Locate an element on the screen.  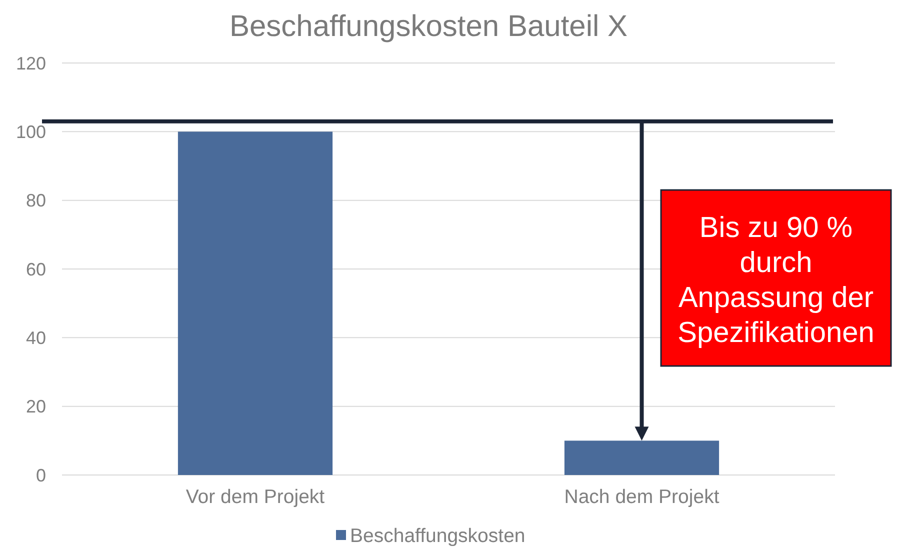
y-tick-label: 0 is located at coordinates (41, 475).